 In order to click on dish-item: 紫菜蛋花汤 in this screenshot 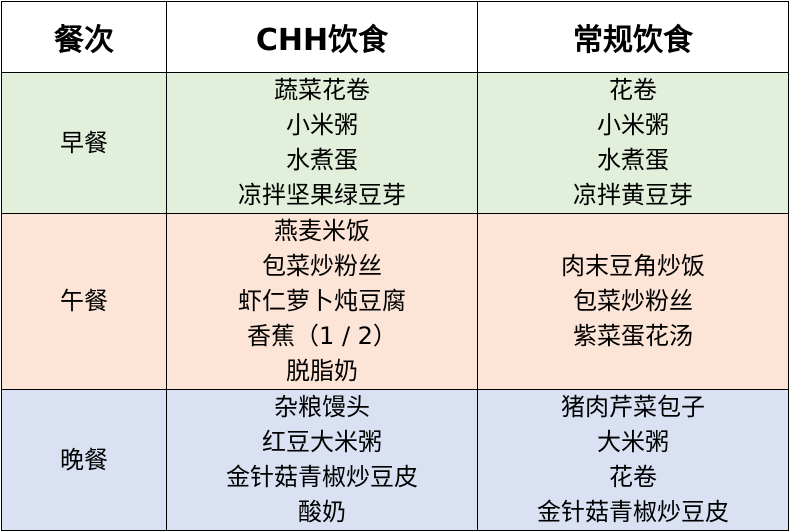, I will do `click(633, 336)`.